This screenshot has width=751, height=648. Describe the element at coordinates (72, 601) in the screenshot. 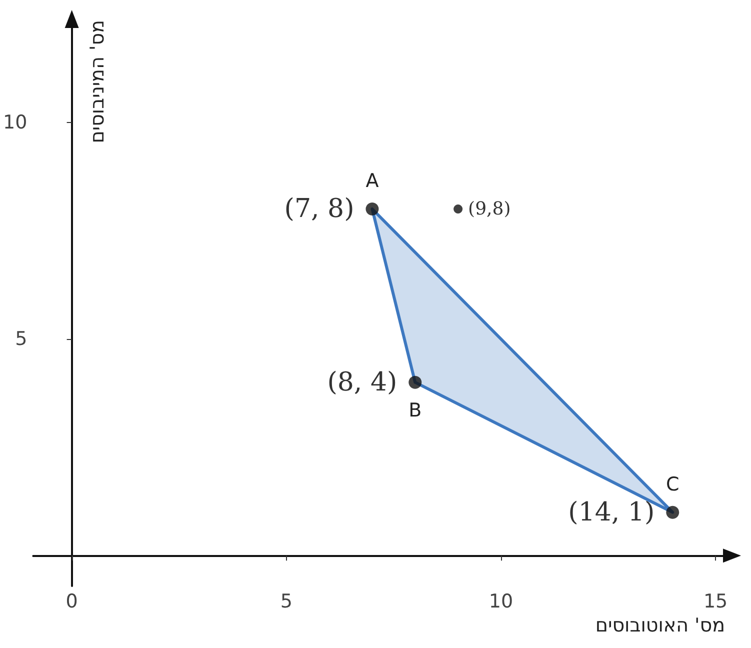

I see `x-tick-label: 0` at that location.